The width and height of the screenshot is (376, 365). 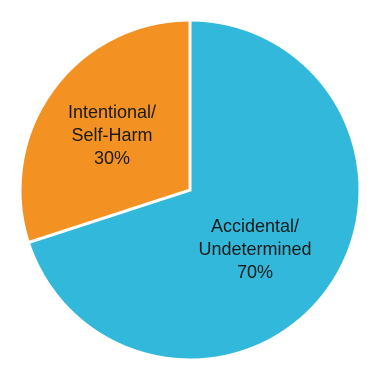 What do you see at coordinates (255, 226) in the screenshot?
I see `slice-category-label: Accidental/` at bounding box center [255, 226].